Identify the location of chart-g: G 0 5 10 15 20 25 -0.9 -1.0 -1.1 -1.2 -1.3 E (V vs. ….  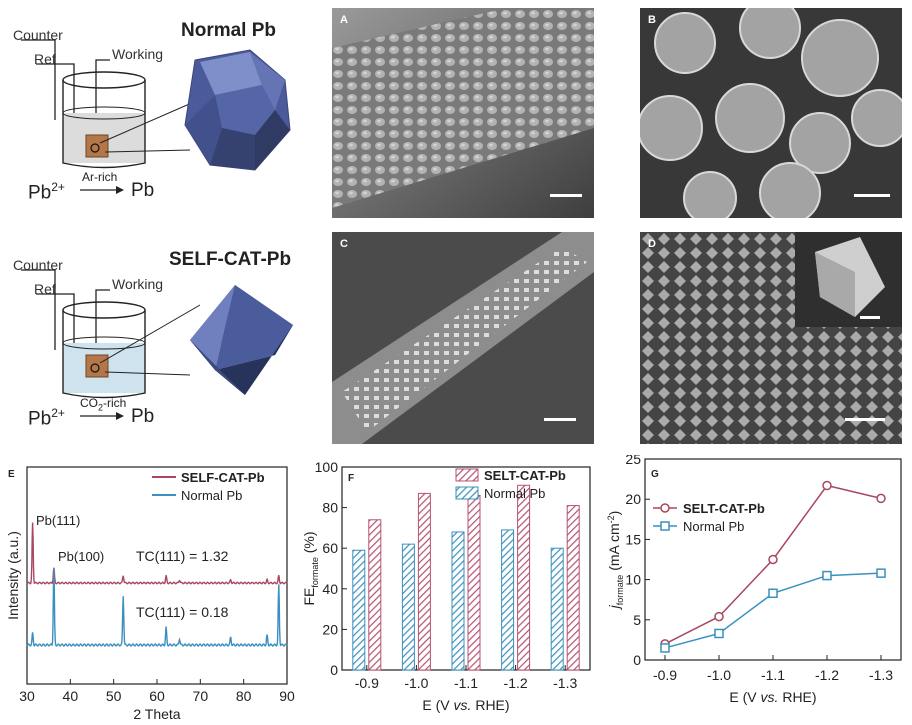
(758, 585).